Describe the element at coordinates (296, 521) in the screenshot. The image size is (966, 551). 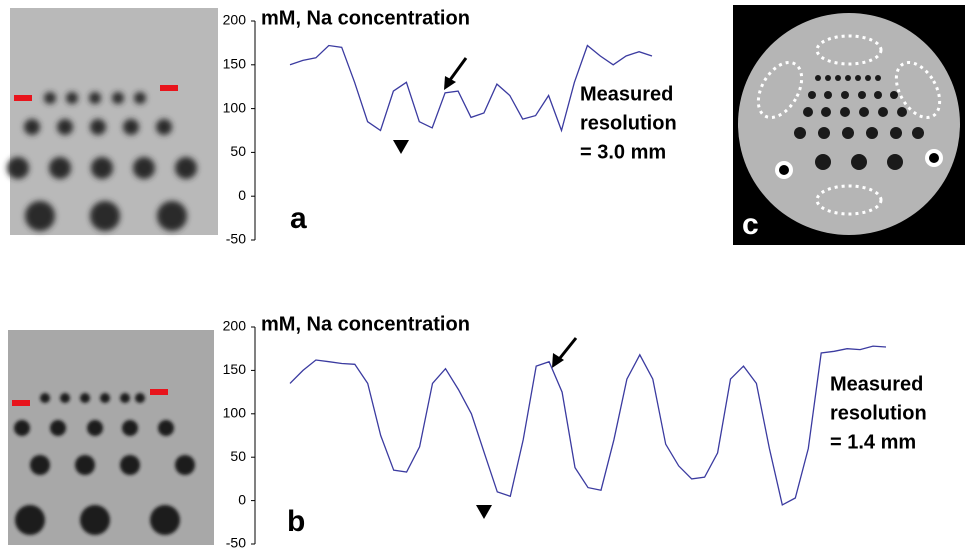
I see `panel-label: b` at that location.